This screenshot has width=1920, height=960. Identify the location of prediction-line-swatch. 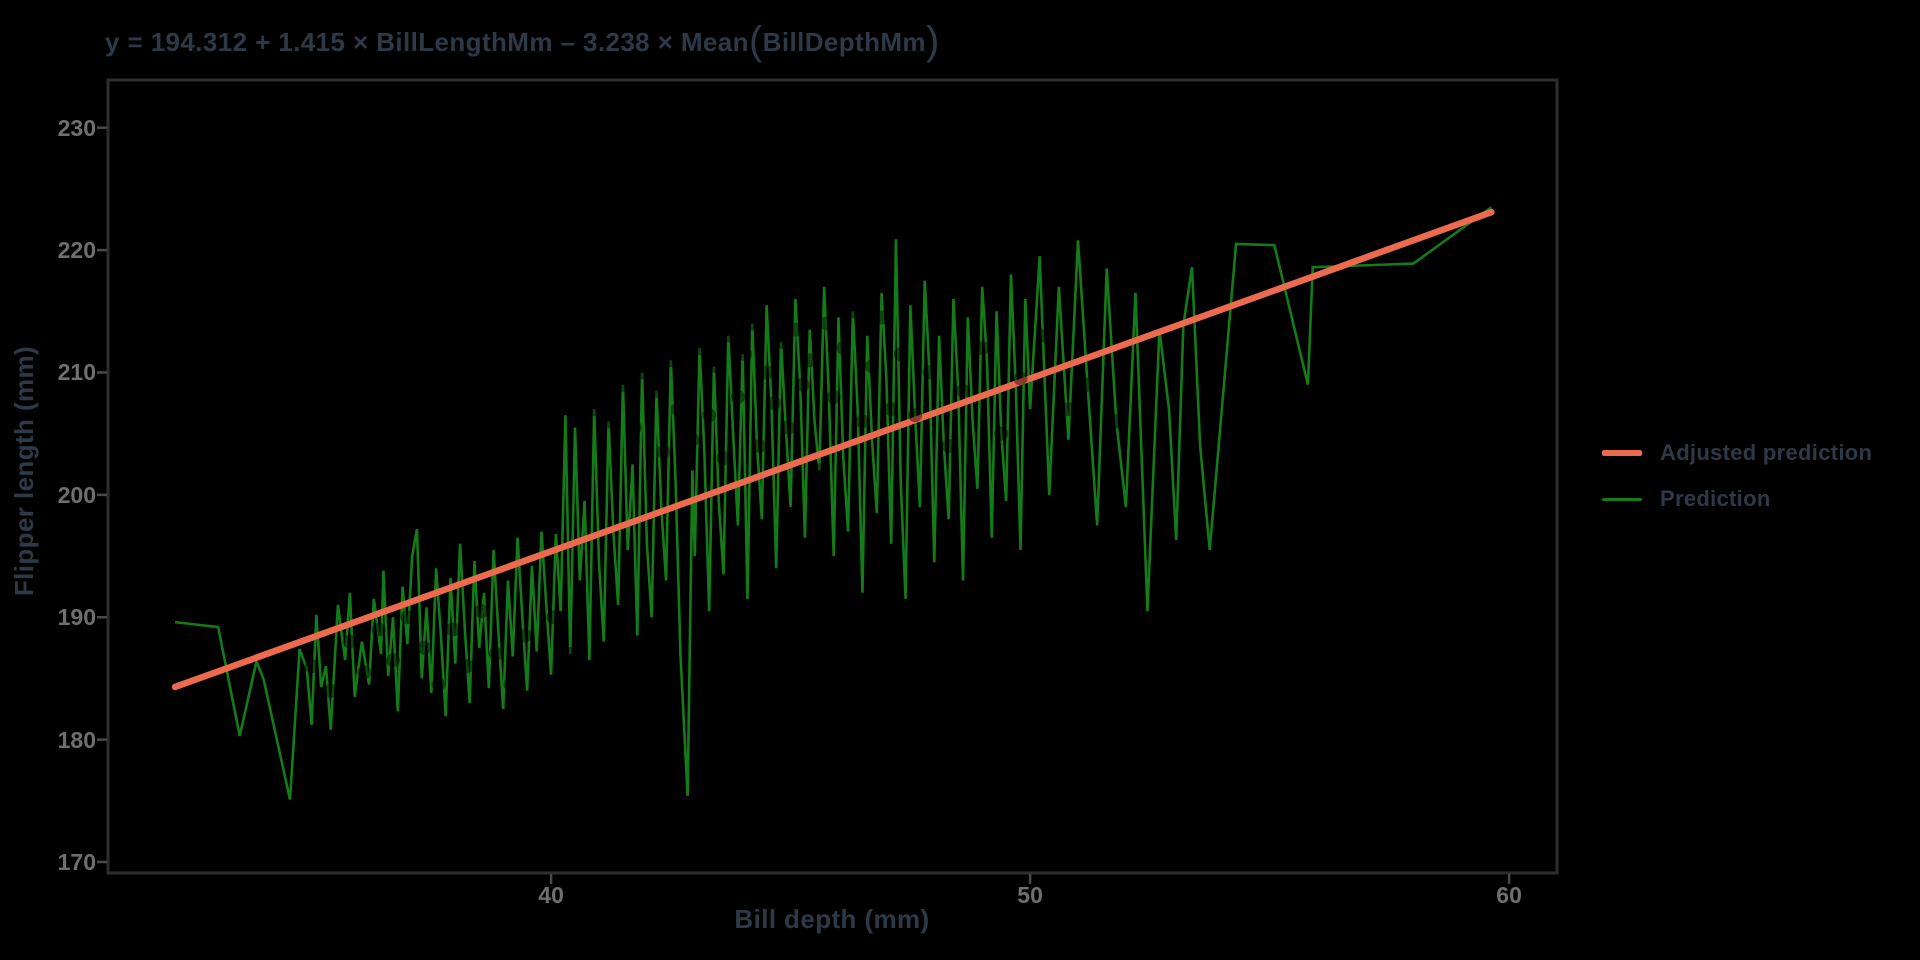
(1622, 499).